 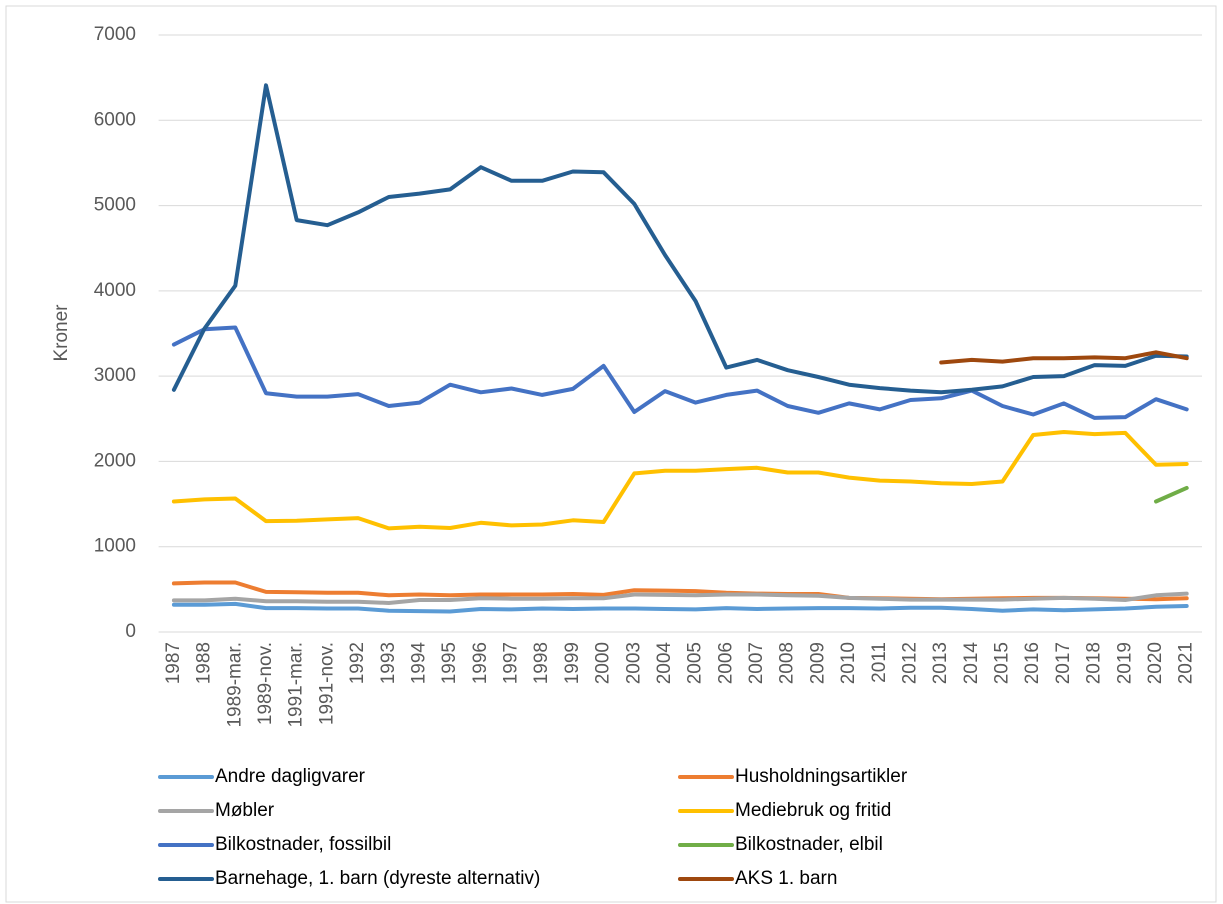 I want to click on y-tick-label: 6000, so click(x=115, y=119).